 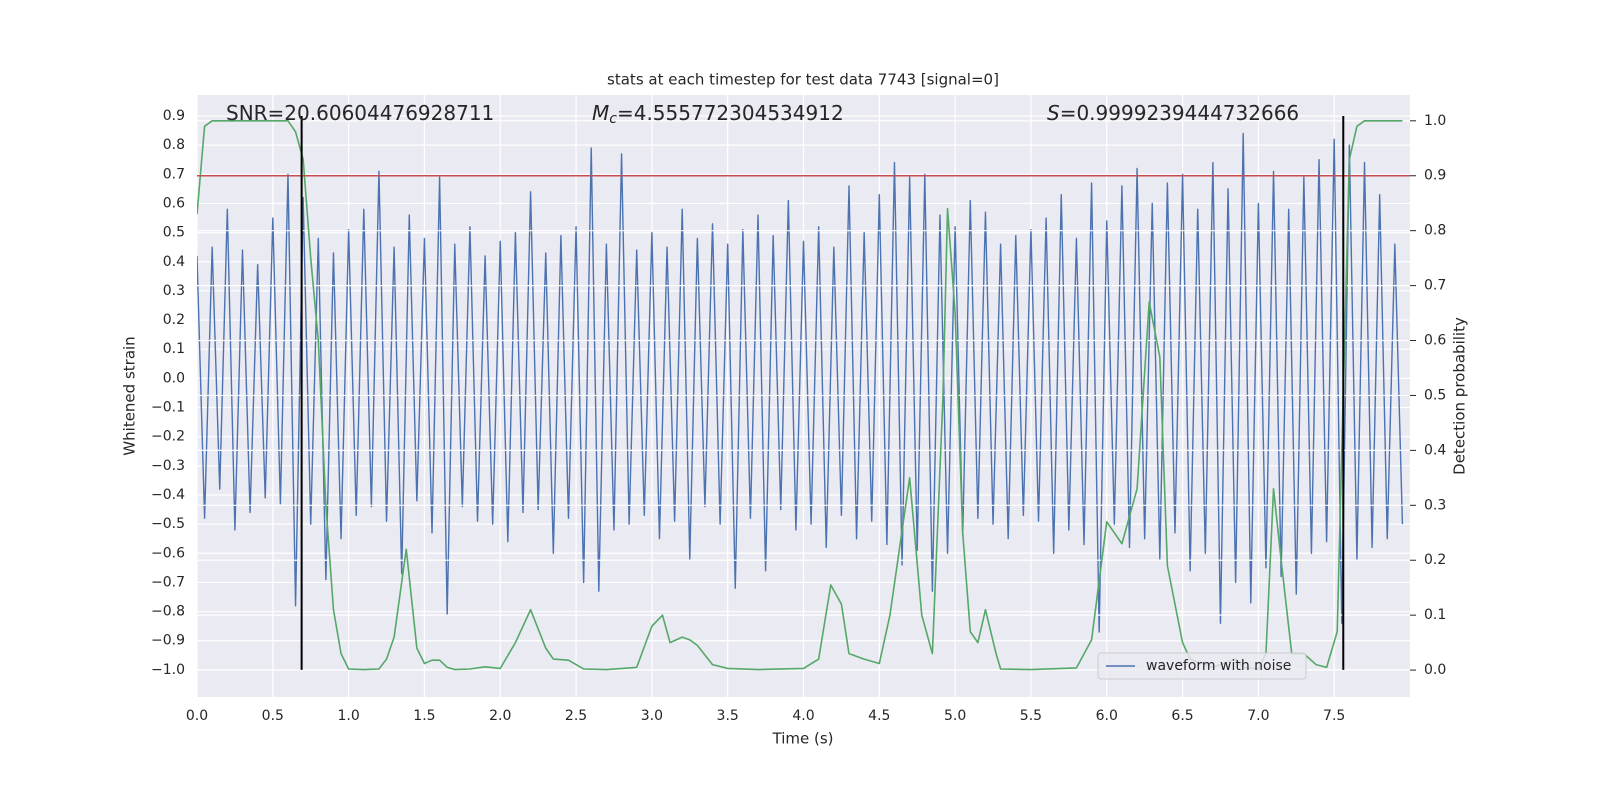 What do you see at coordinates (360, 113) in the screenshot?
I see `annotation: SNR=20.60604476928711` at bounding box center [360, 113].